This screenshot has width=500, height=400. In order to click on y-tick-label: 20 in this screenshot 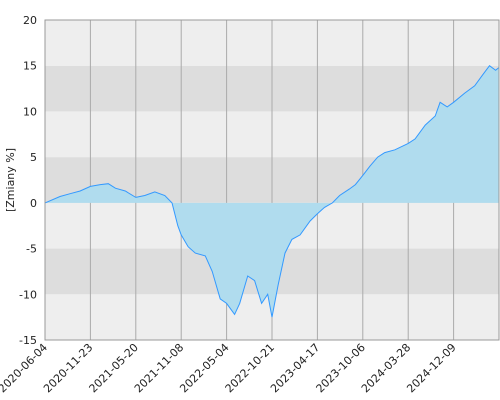, I will do `click(30, 20)`.